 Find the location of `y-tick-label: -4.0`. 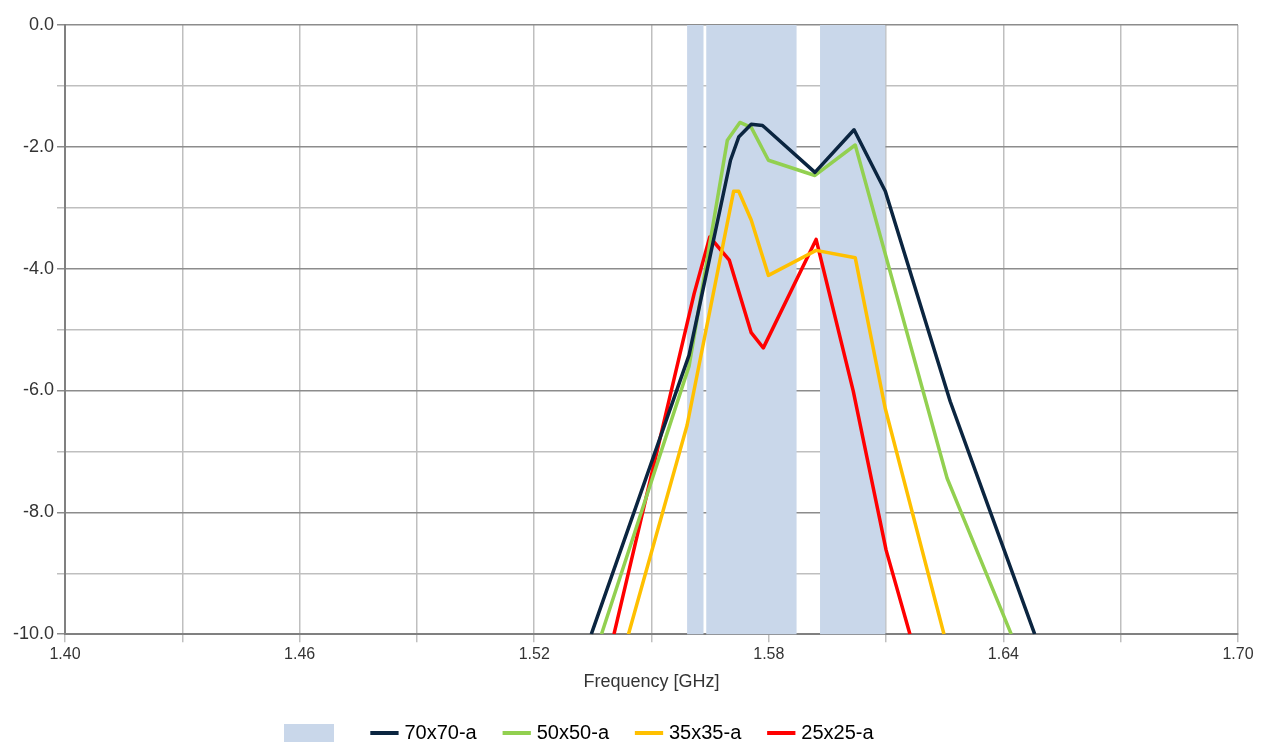

y-tick-label: -4.0 is located at coordinates (39, 267).